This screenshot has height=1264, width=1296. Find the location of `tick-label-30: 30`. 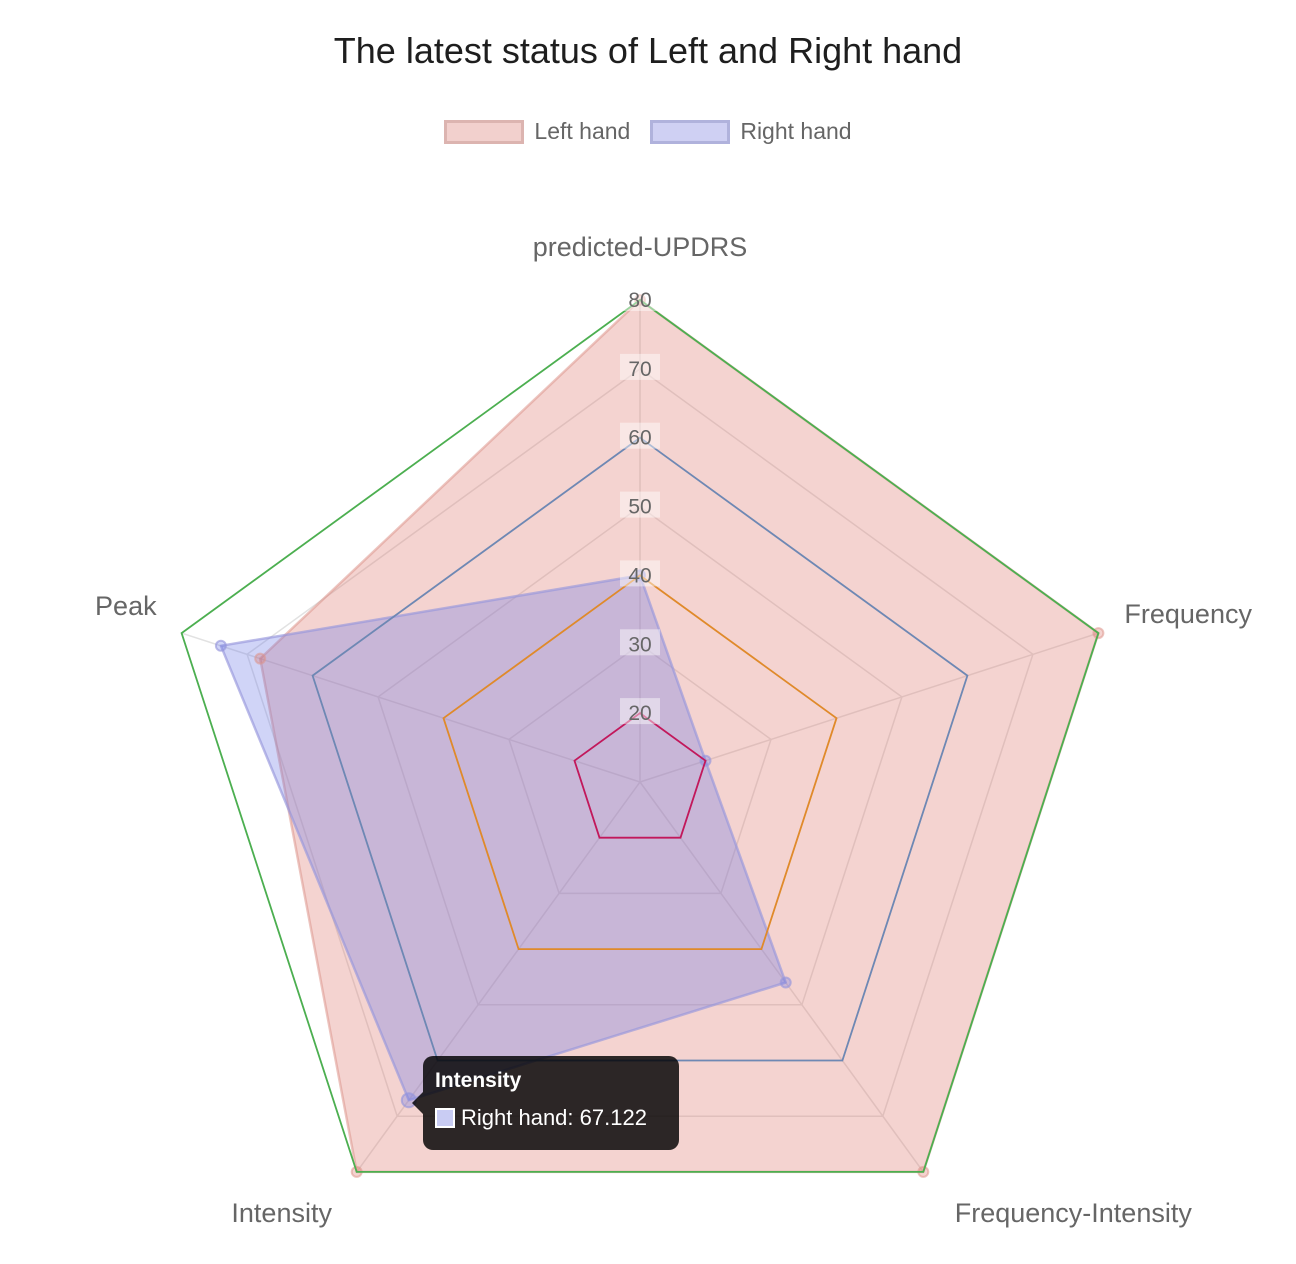

tick-label-30: 30 is located at coordinates (639, 644).